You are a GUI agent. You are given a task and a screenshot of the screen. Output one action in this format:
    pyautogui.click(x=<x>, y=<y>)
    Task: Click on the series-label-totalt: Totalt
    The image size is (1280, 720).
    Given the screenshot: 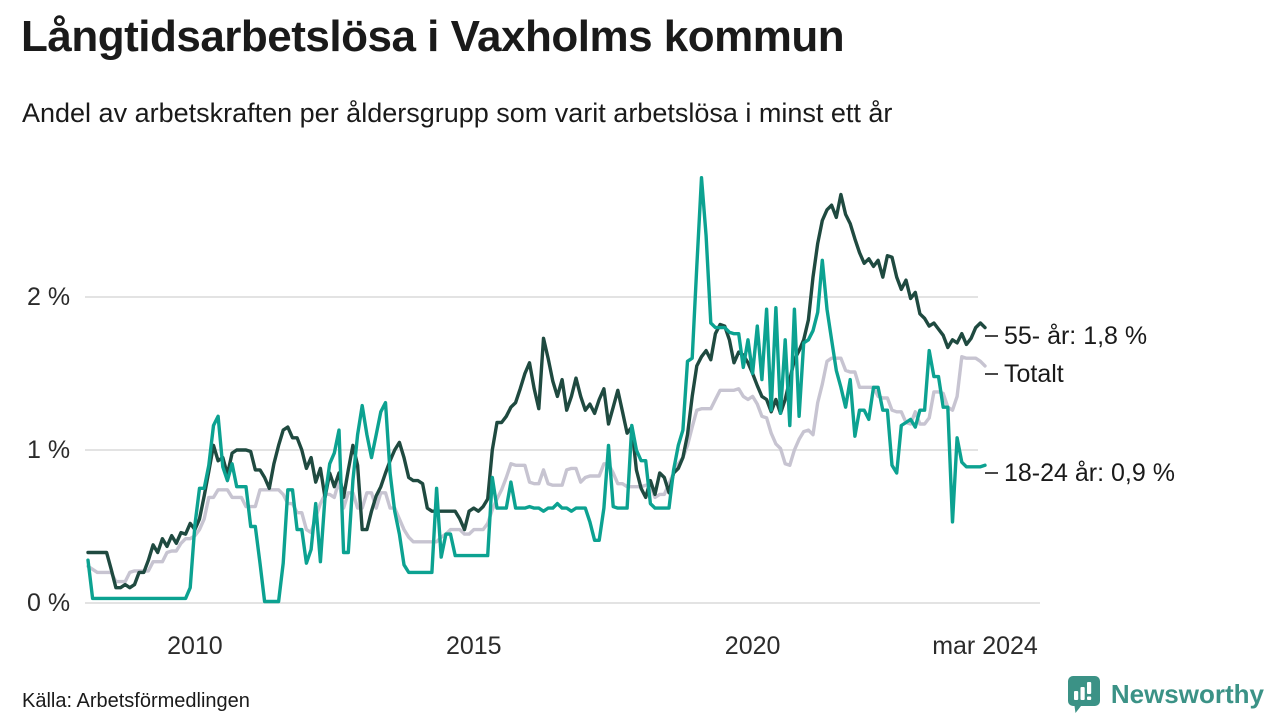 What is the action you would take?
    pyautogui.click(x=1024, y=374)
    